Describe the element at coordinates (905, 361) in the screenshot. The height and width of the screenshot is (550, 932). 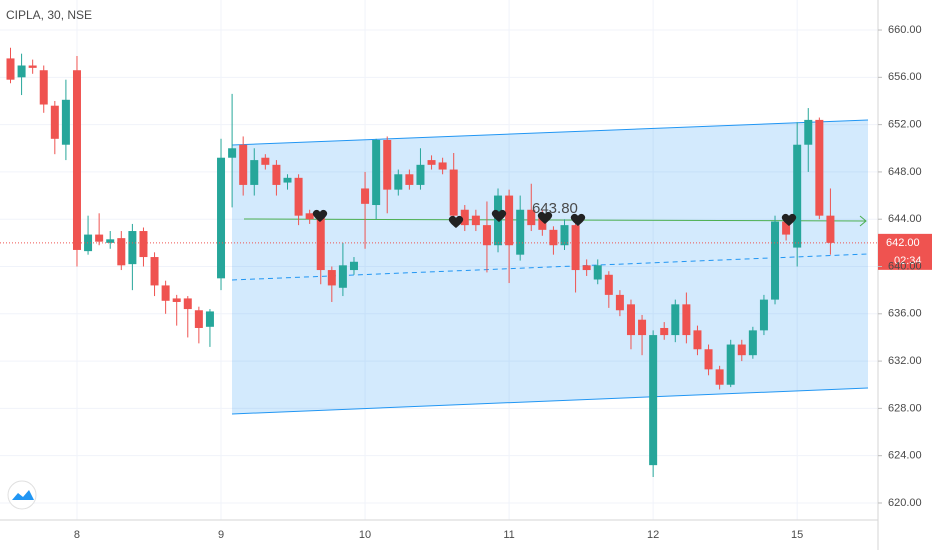
I see `y-tick-label: 632.00` at that location.